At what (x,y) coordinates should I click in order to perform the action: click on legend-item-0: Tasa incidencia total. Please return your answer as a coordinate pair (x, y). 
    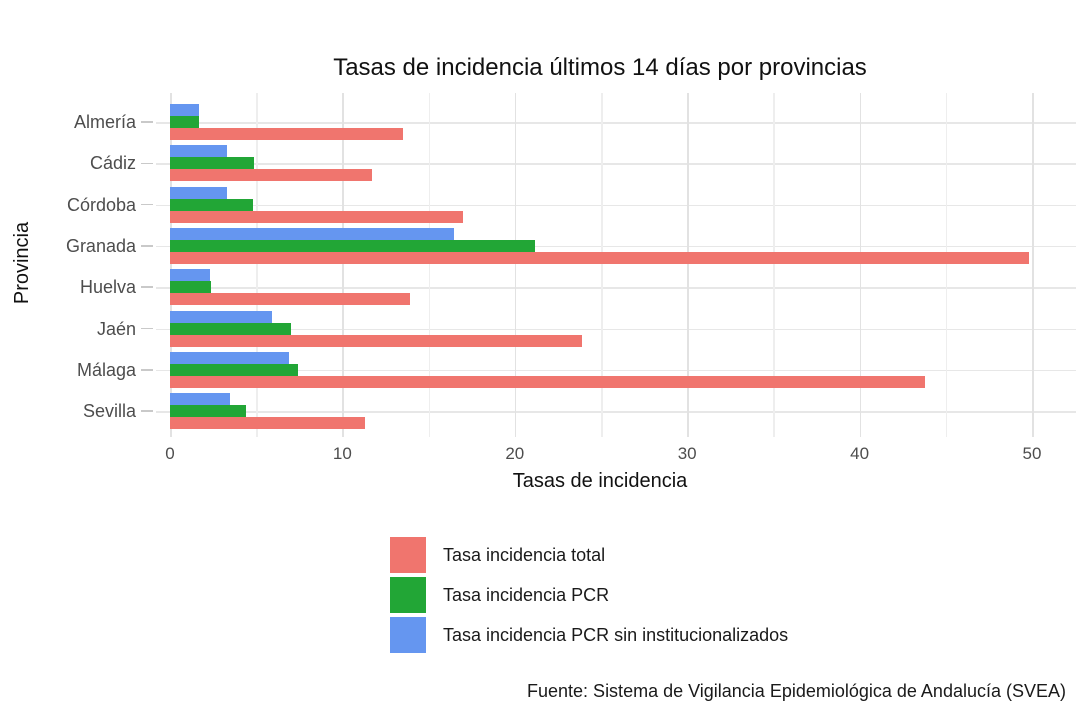
    Looking at the image, I should click on (589, 555).